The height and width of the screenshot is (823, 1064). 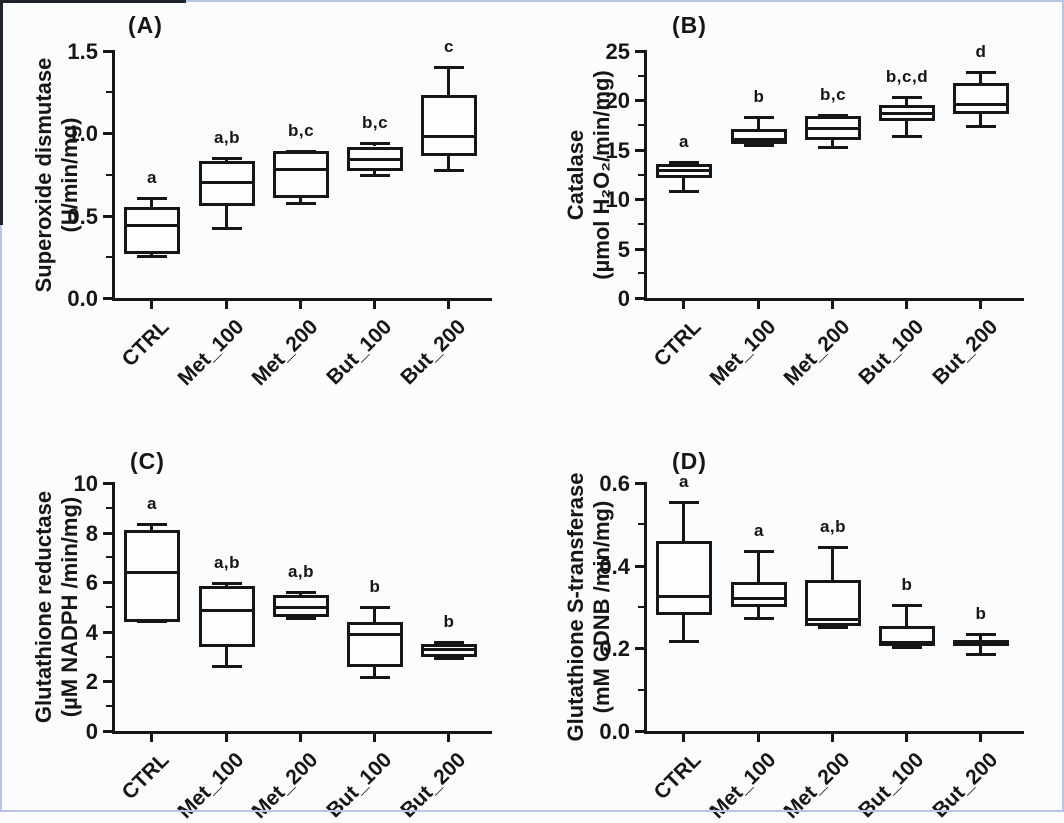 I want to click on x-axis-c, so click(x=302, y=732).